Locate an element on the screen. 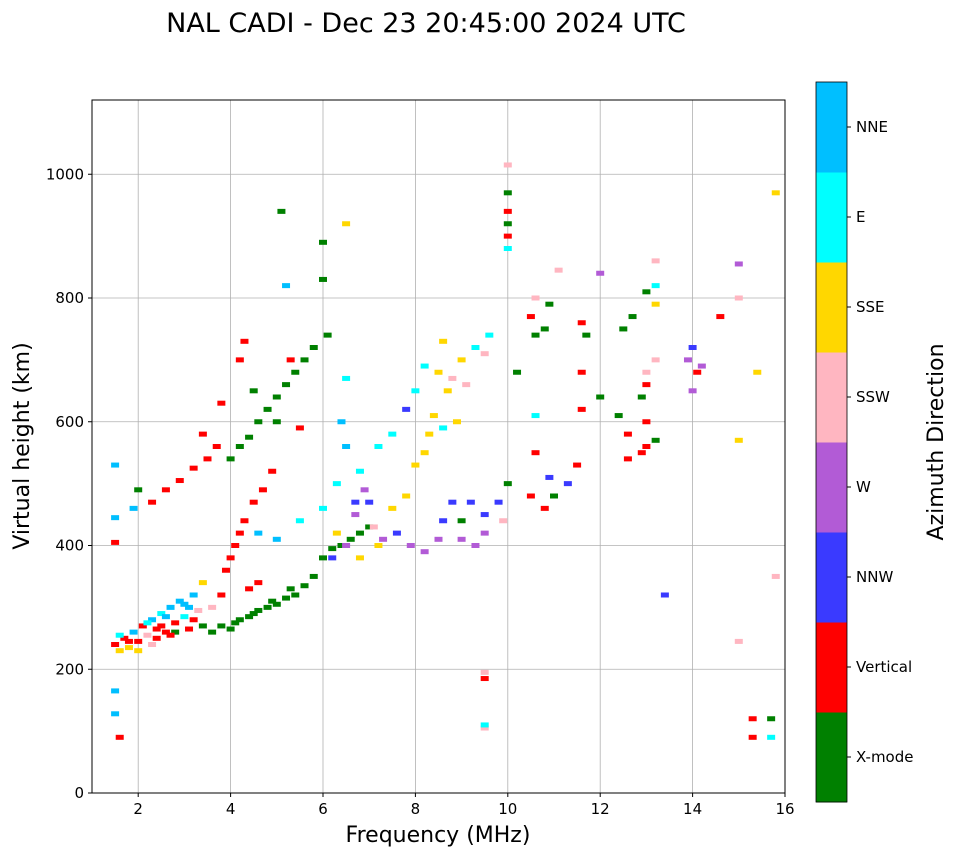 The image size is (958, 861). y-tick-label: 600 is located at coordinates (69, 422).